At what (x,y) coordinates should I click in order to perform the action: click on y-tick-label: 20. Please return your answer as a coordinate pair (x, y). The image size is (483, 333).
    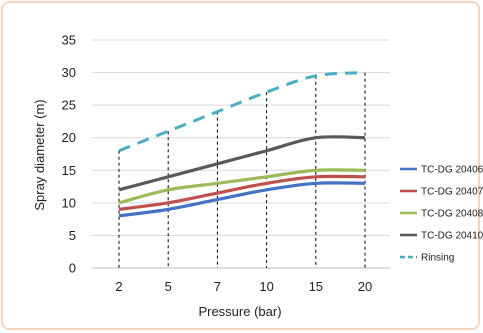
    Looking at the image, I should click on (69, 137).